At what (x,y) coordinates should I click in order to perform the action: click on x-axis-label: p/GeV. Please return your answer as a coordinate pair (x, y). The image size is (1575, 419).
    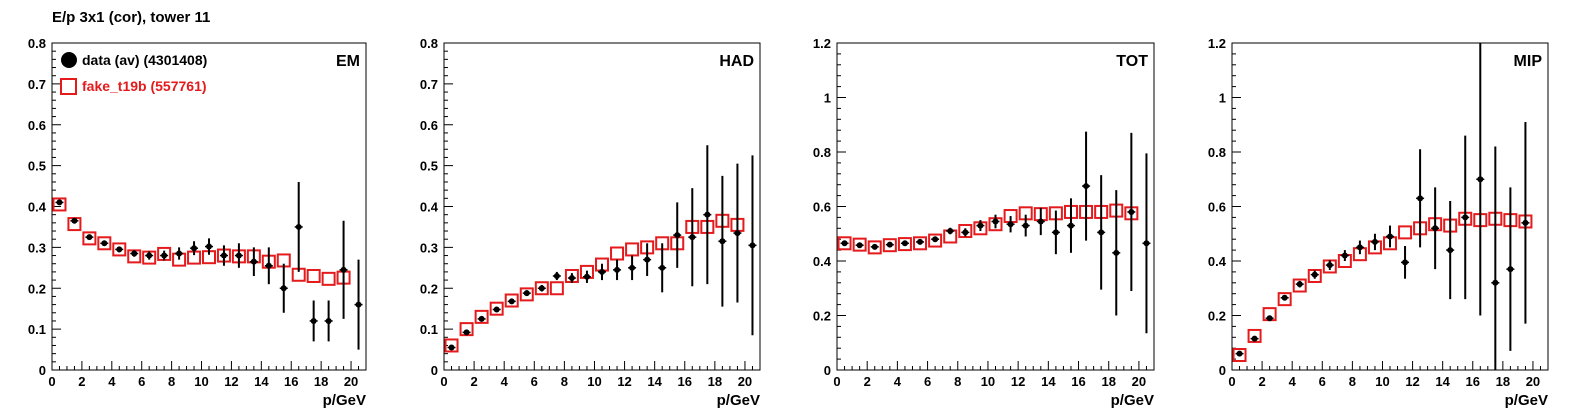
    Looking at the image, I should click on (738, 400).